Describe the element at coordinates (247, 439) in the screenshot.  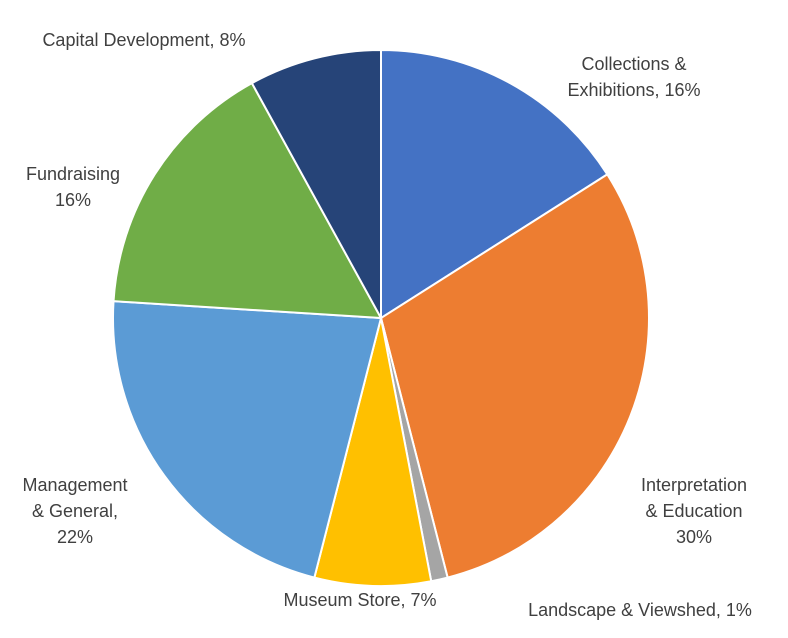
I see `slice-management-and-general` at that location.